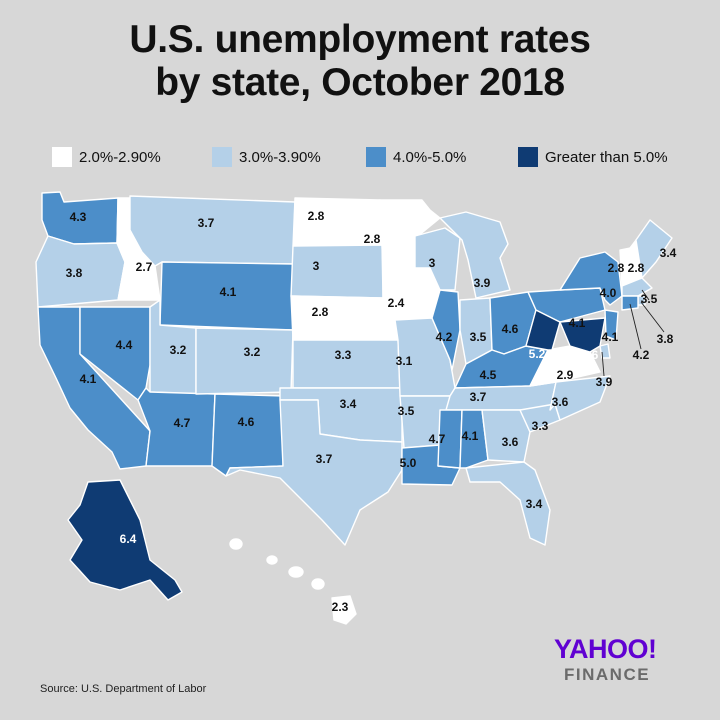 The width and height of the screenshot is (720, 720). Describe the element at coordinates (128, 539) in the screenshot. I see `state-value-ak: 6.4` at that location.